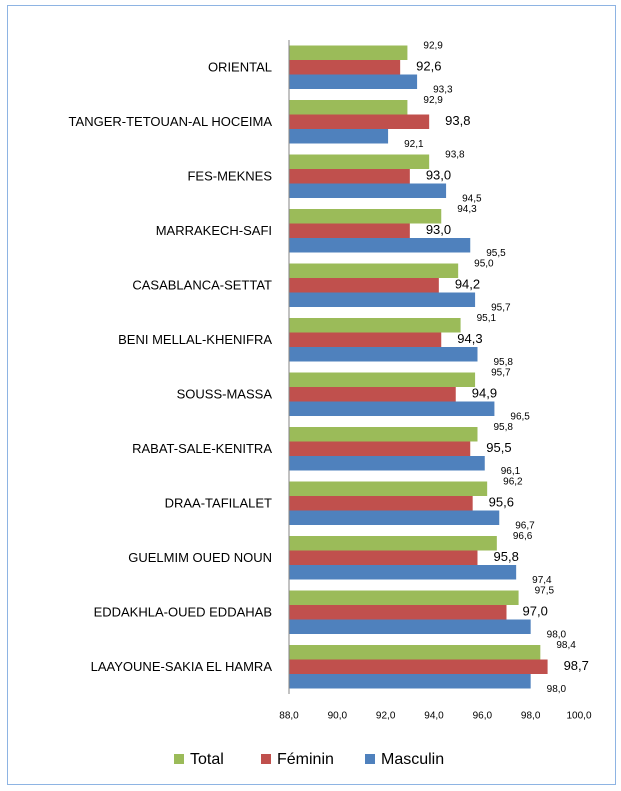 The width and height of the screenshot is (621, 791). I want to click on legend-label: Total, so click(207, 759).